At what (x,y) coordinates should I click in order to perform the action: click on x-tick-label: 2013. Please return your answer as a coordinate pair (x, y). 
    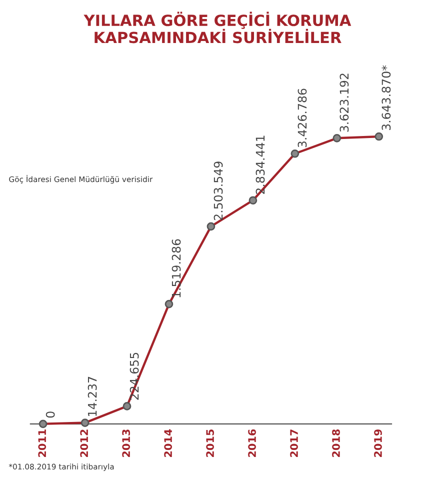
    Looking at the image, I should click on (126, 443).